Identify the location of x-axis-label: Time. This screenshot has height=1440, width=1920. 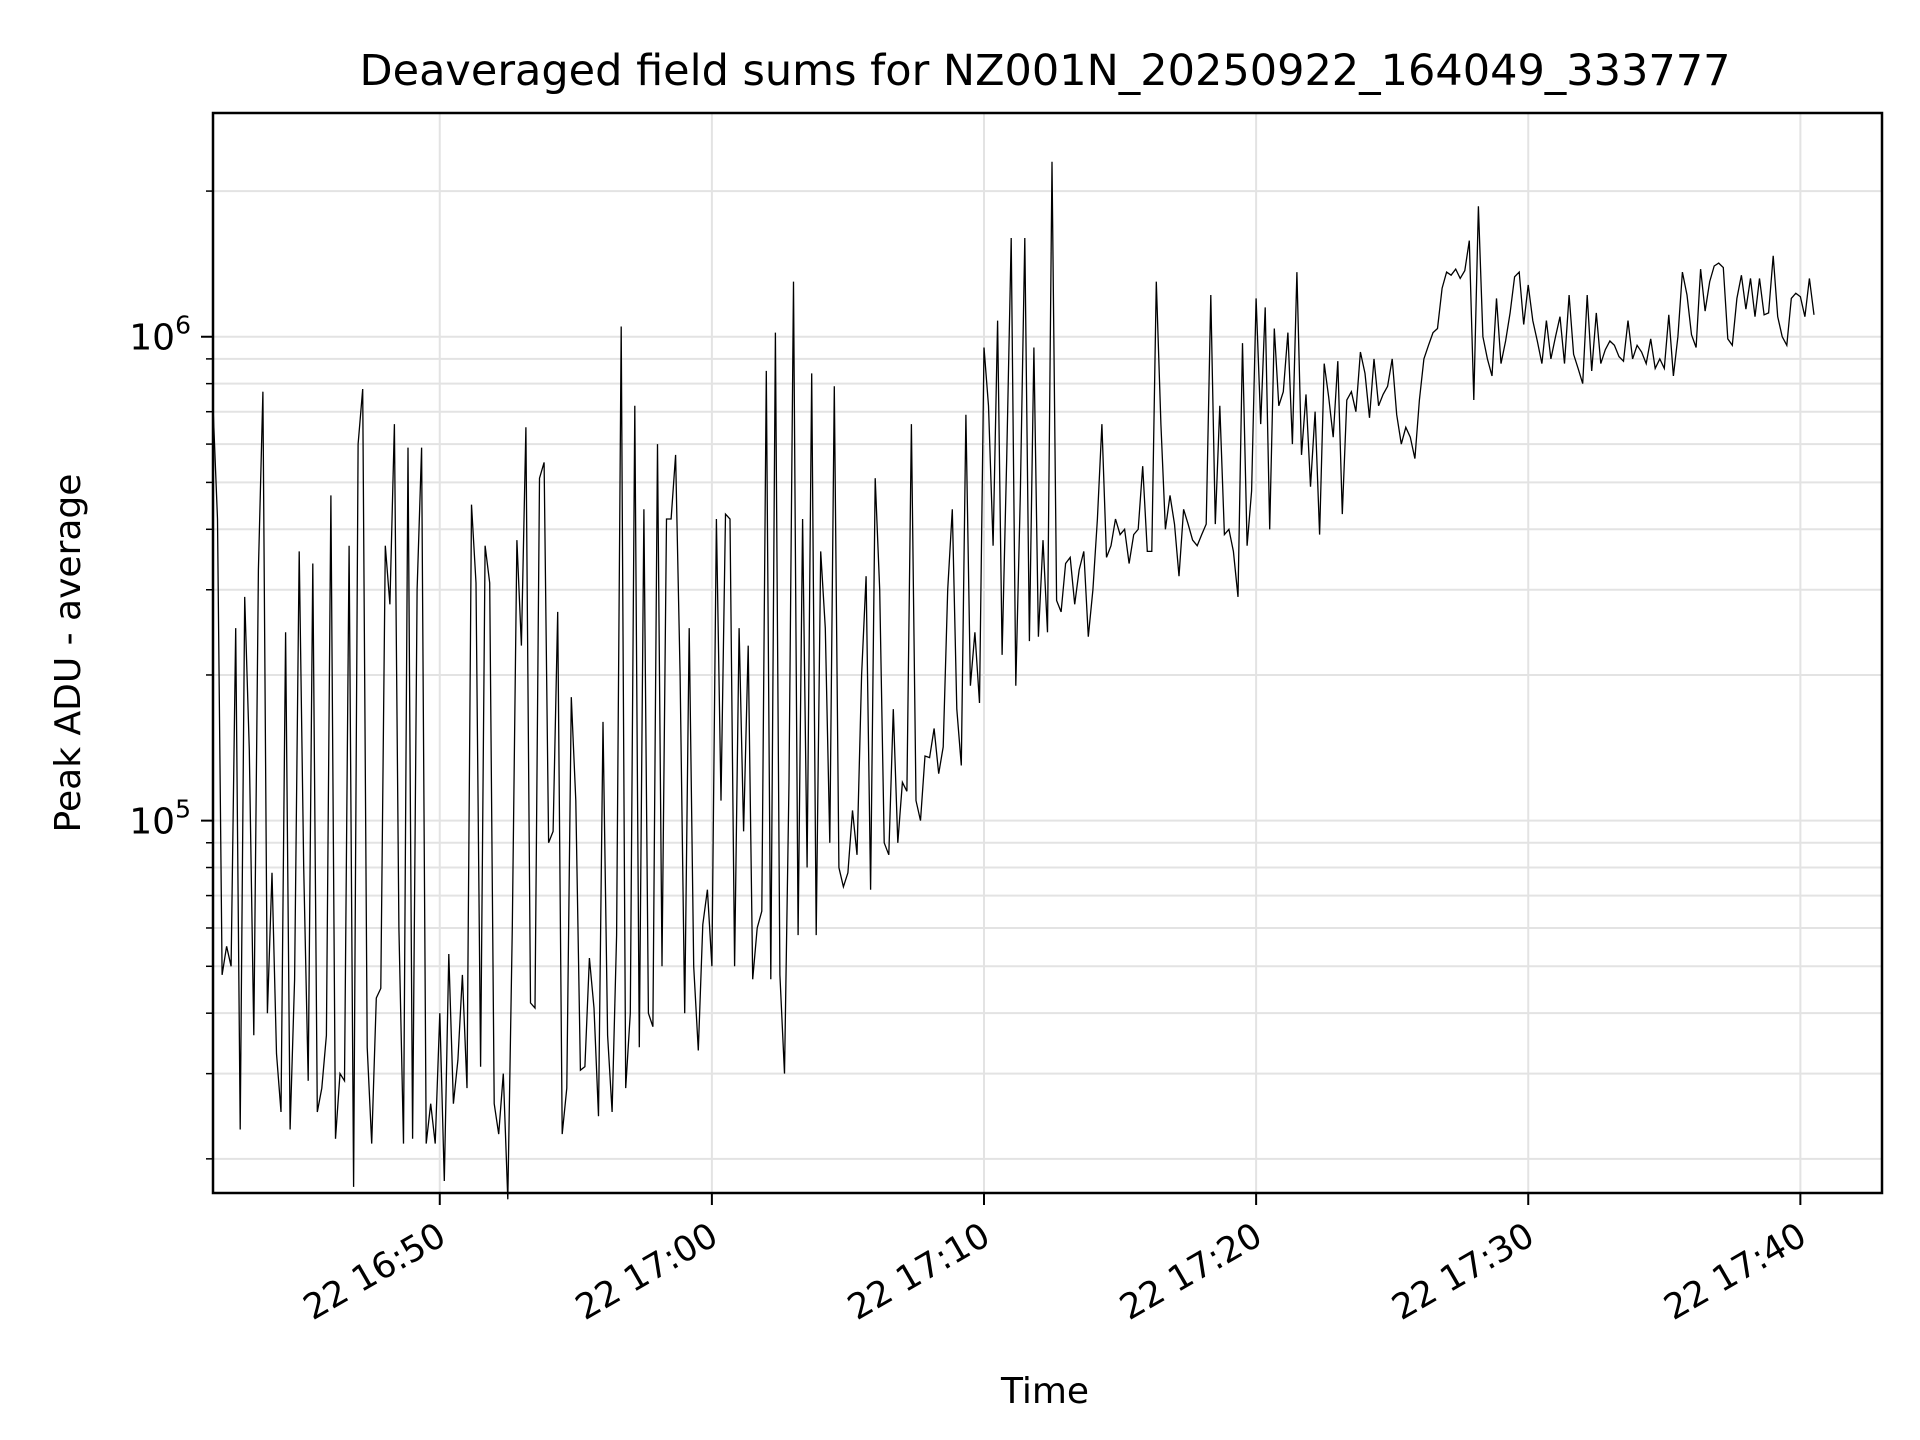
(1044, 1391).